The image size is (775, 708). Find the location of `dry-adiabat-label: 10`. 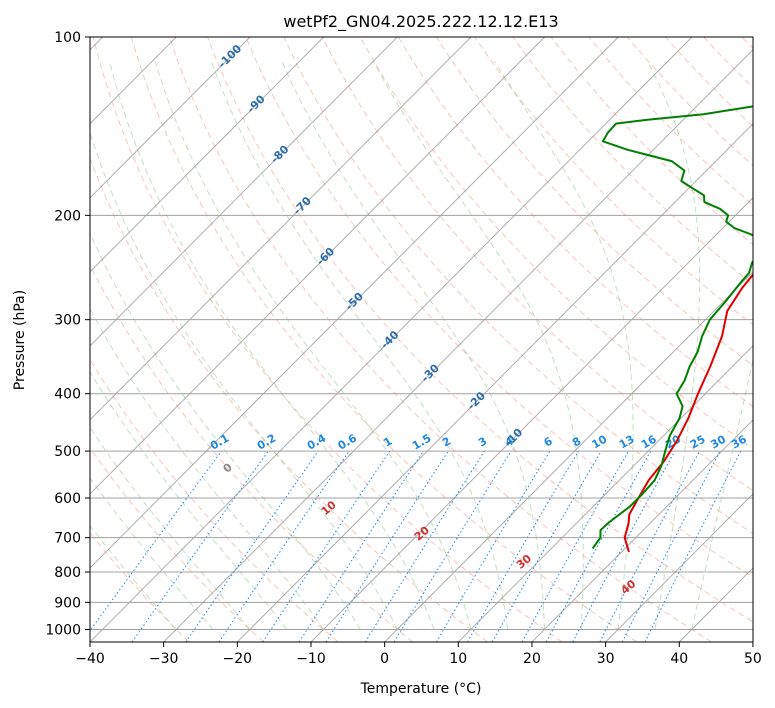

dry-adiabat-label: 10 is located at coordinates (329, 508).